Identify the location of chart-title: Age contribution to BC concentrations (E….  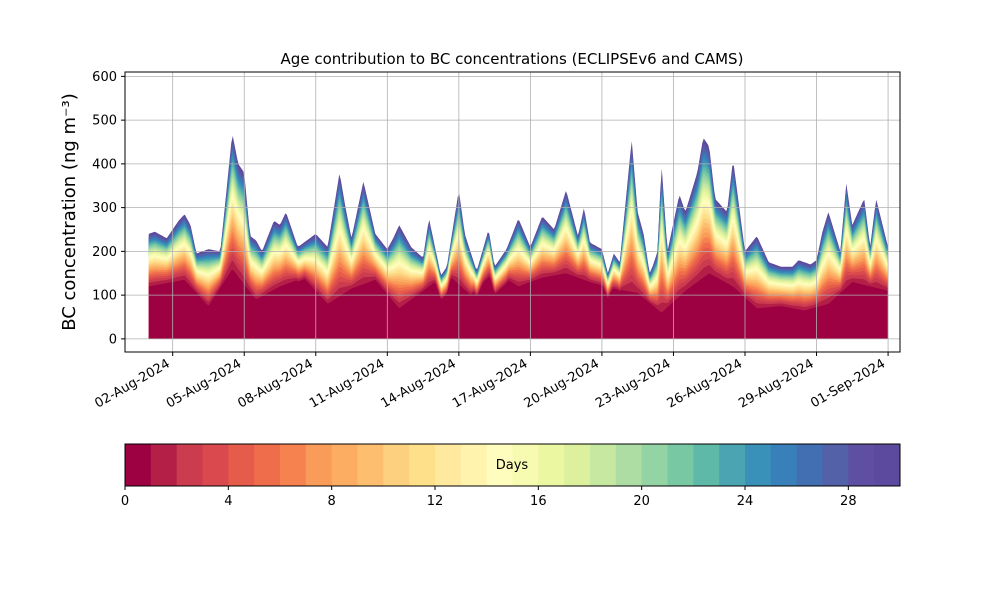
(512, 59).